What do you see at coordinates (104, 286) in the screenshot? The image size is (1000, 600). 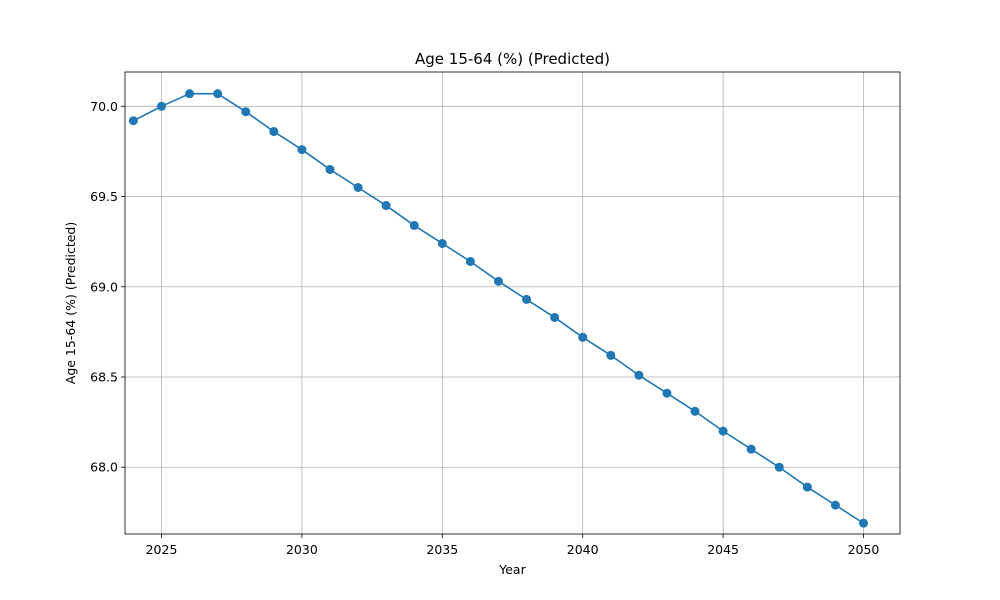 I see `y-tick-label: 69.0` at bounding box center [104, 286].